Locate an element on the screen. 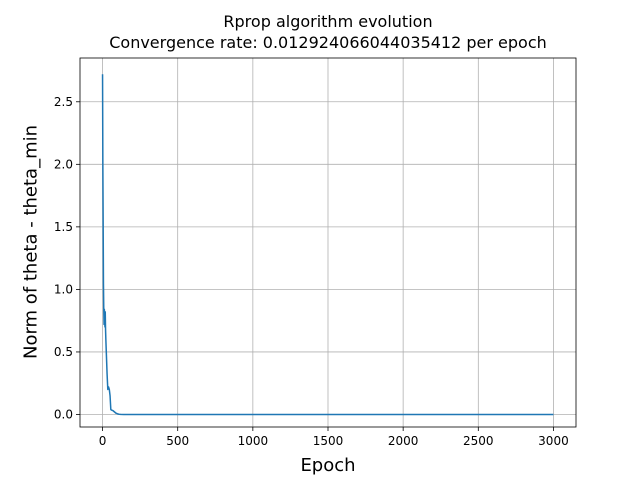 The image size is (640, 480). y-tick-label-3: 1.5 is located at coordinates (63, 227).